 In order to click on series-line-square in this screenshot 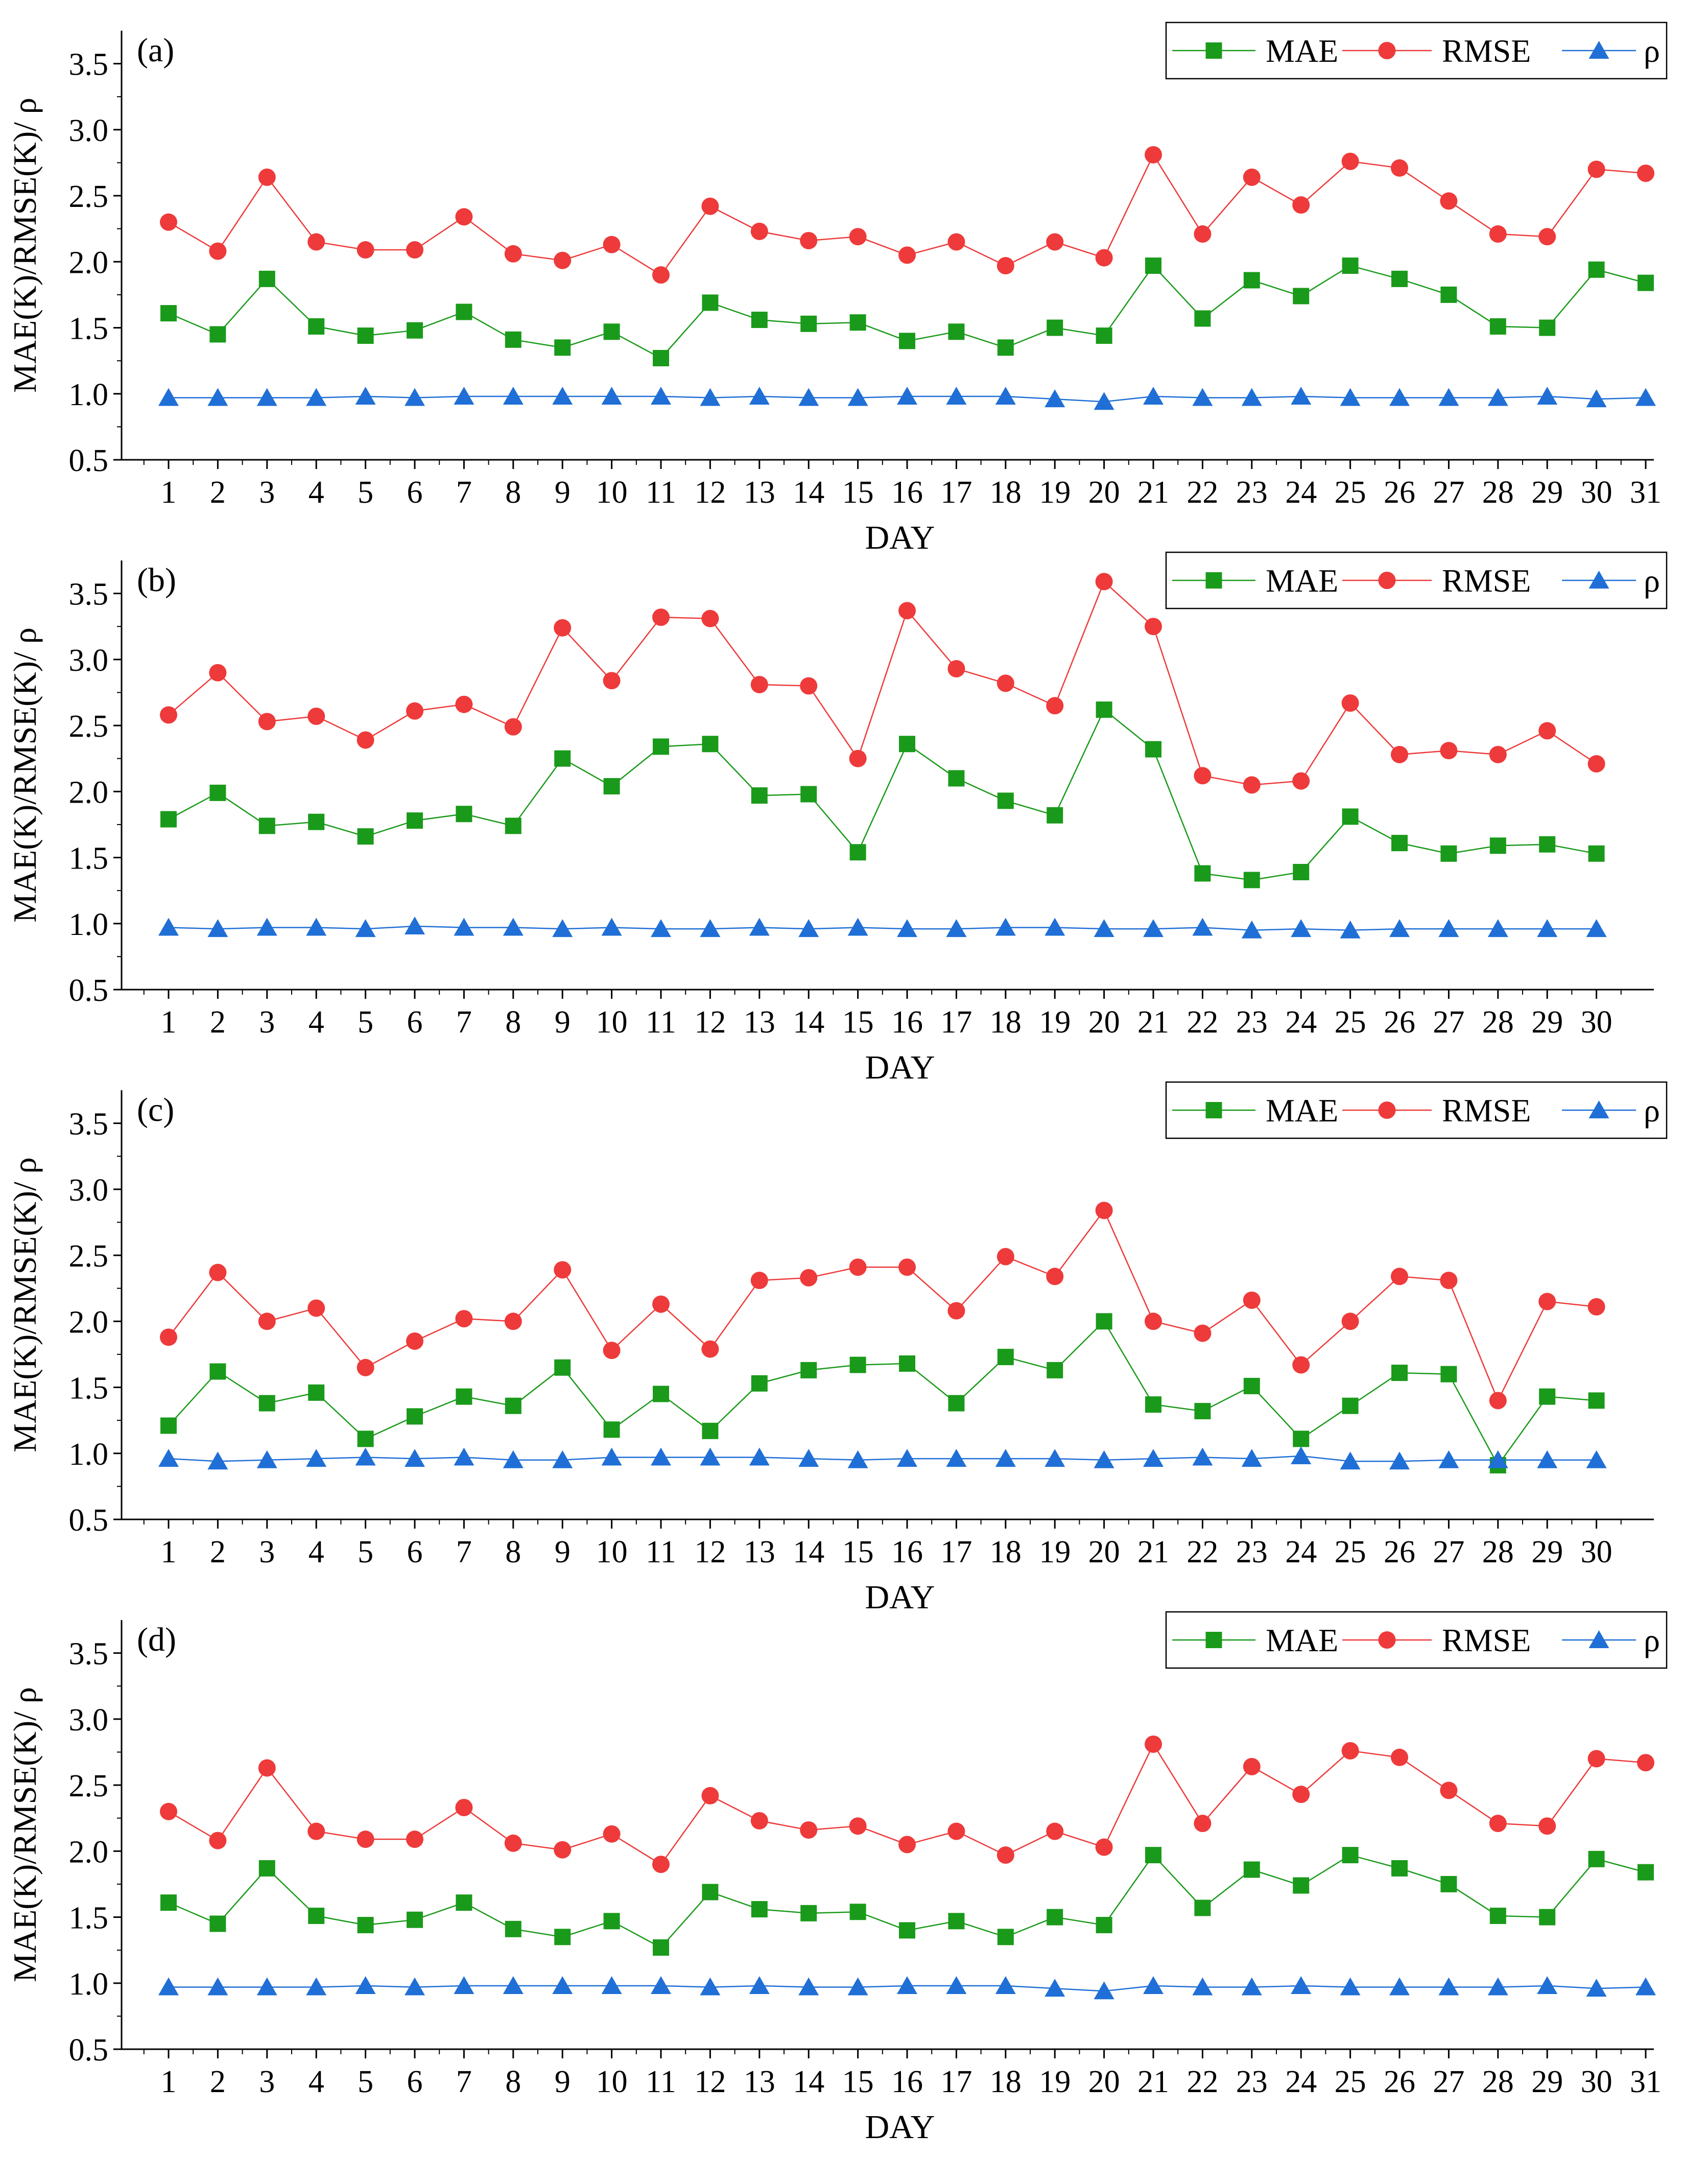, I will do `click(882, 795)`.